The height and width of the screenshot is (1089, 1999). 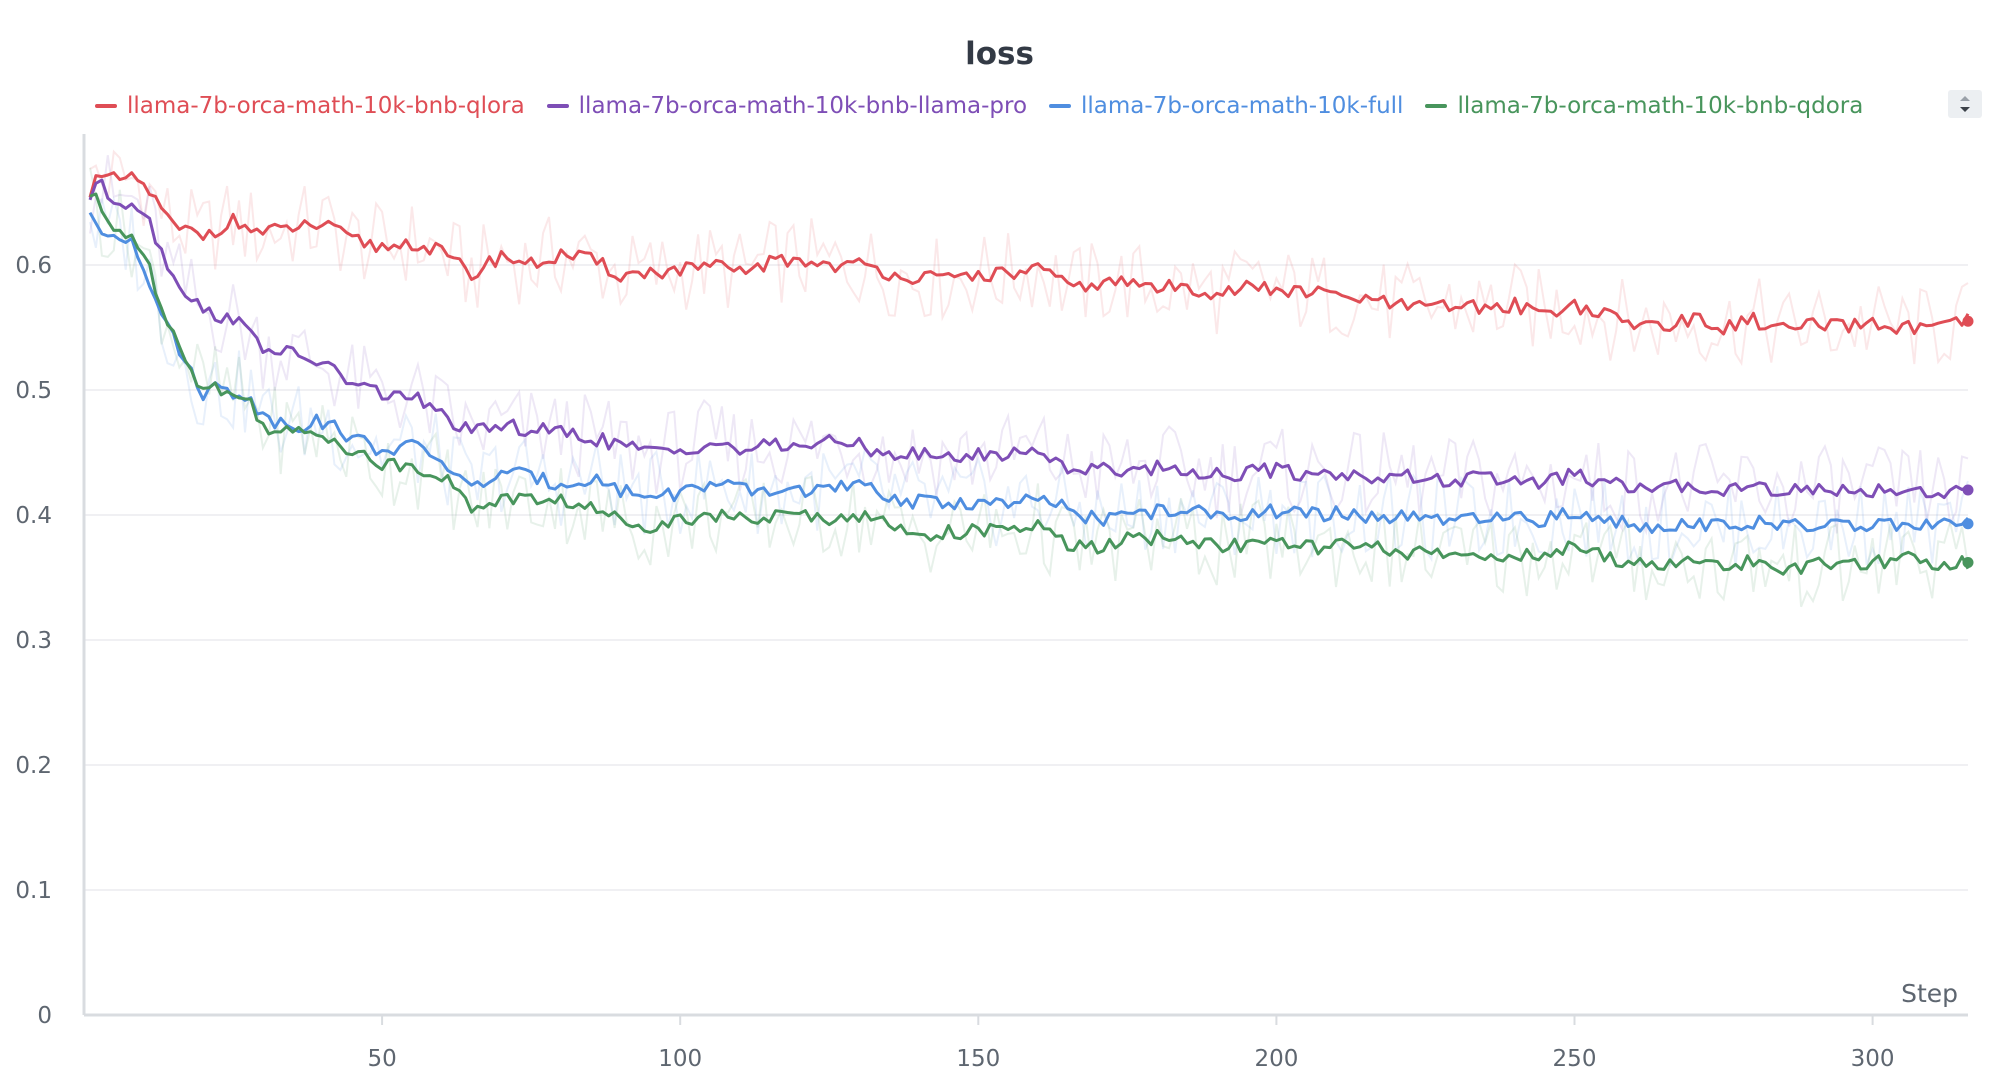 I want to click on series-line, so click(x=1029, y=253).